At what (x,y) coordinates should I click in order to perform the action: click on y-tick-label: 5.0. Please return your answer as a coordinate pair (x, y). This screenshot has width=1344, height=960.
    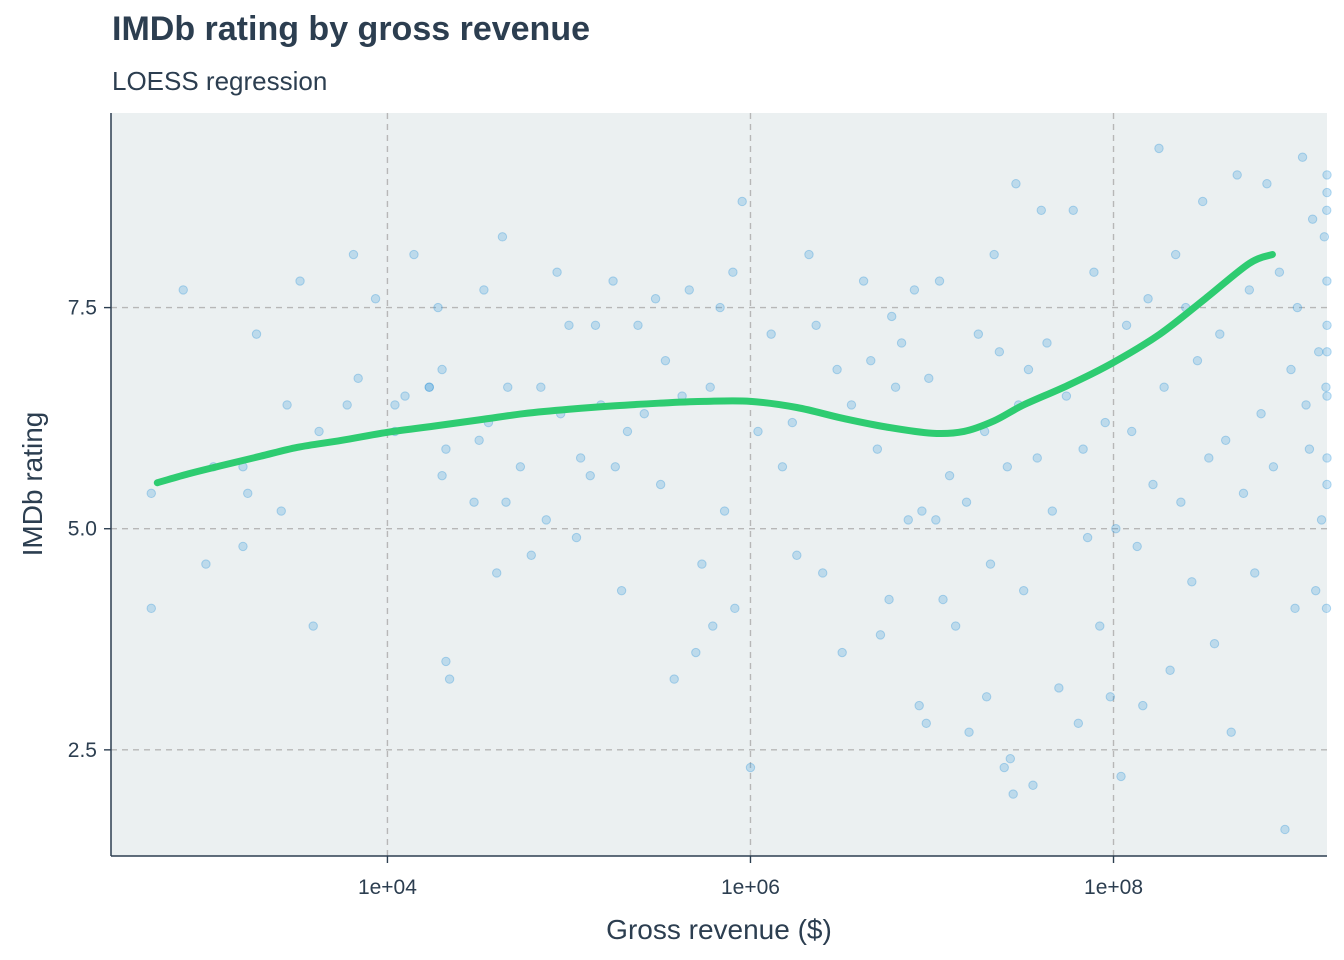
    Looking at the image, I should click on (82, 529).